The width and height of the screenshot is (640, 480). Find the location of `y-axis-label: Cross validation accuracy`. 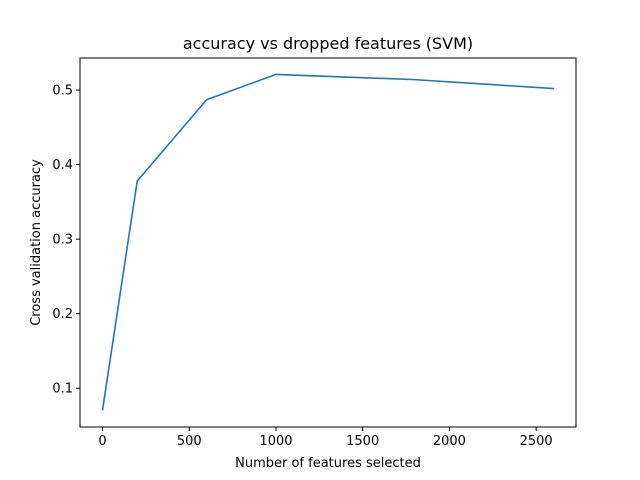

y-axis-label: Cross validation accuracy is located at coordinates (36, 242).